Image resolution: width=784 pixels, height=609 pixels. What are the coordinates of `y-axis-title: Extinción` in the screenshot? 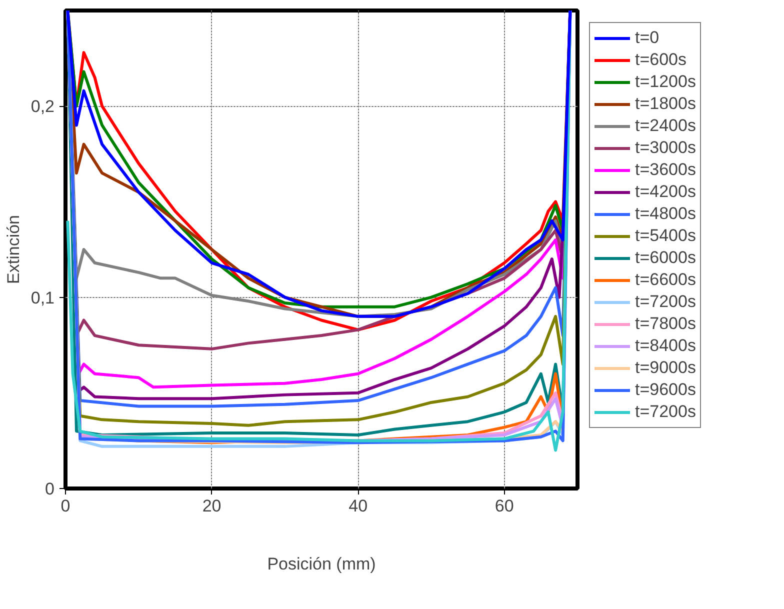 It's located at (13, 249).